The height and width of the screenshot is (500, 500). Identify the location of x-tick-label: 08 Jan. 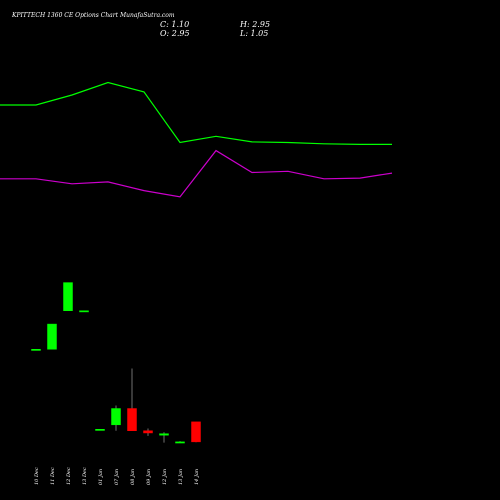
(133, 477).